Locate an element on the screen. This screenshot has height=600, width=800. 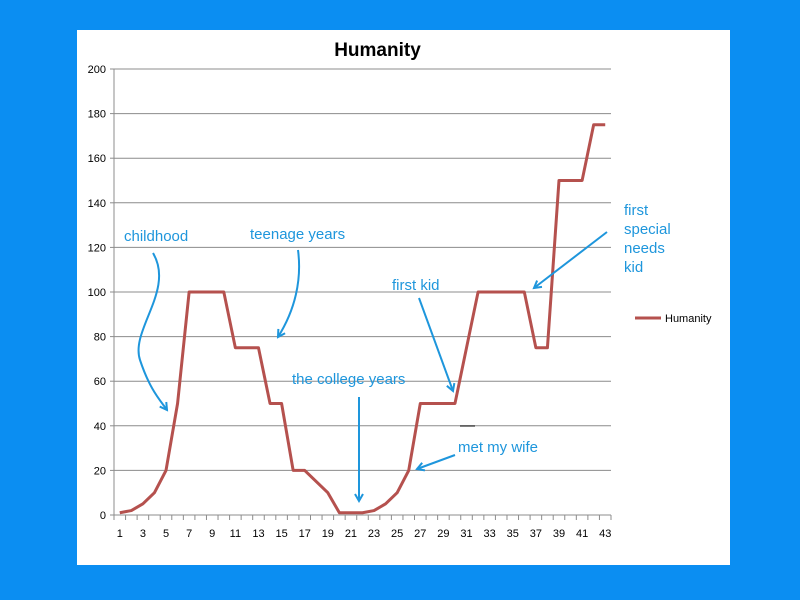
x-tick-label: 39 is located at coordinates (559, 534).